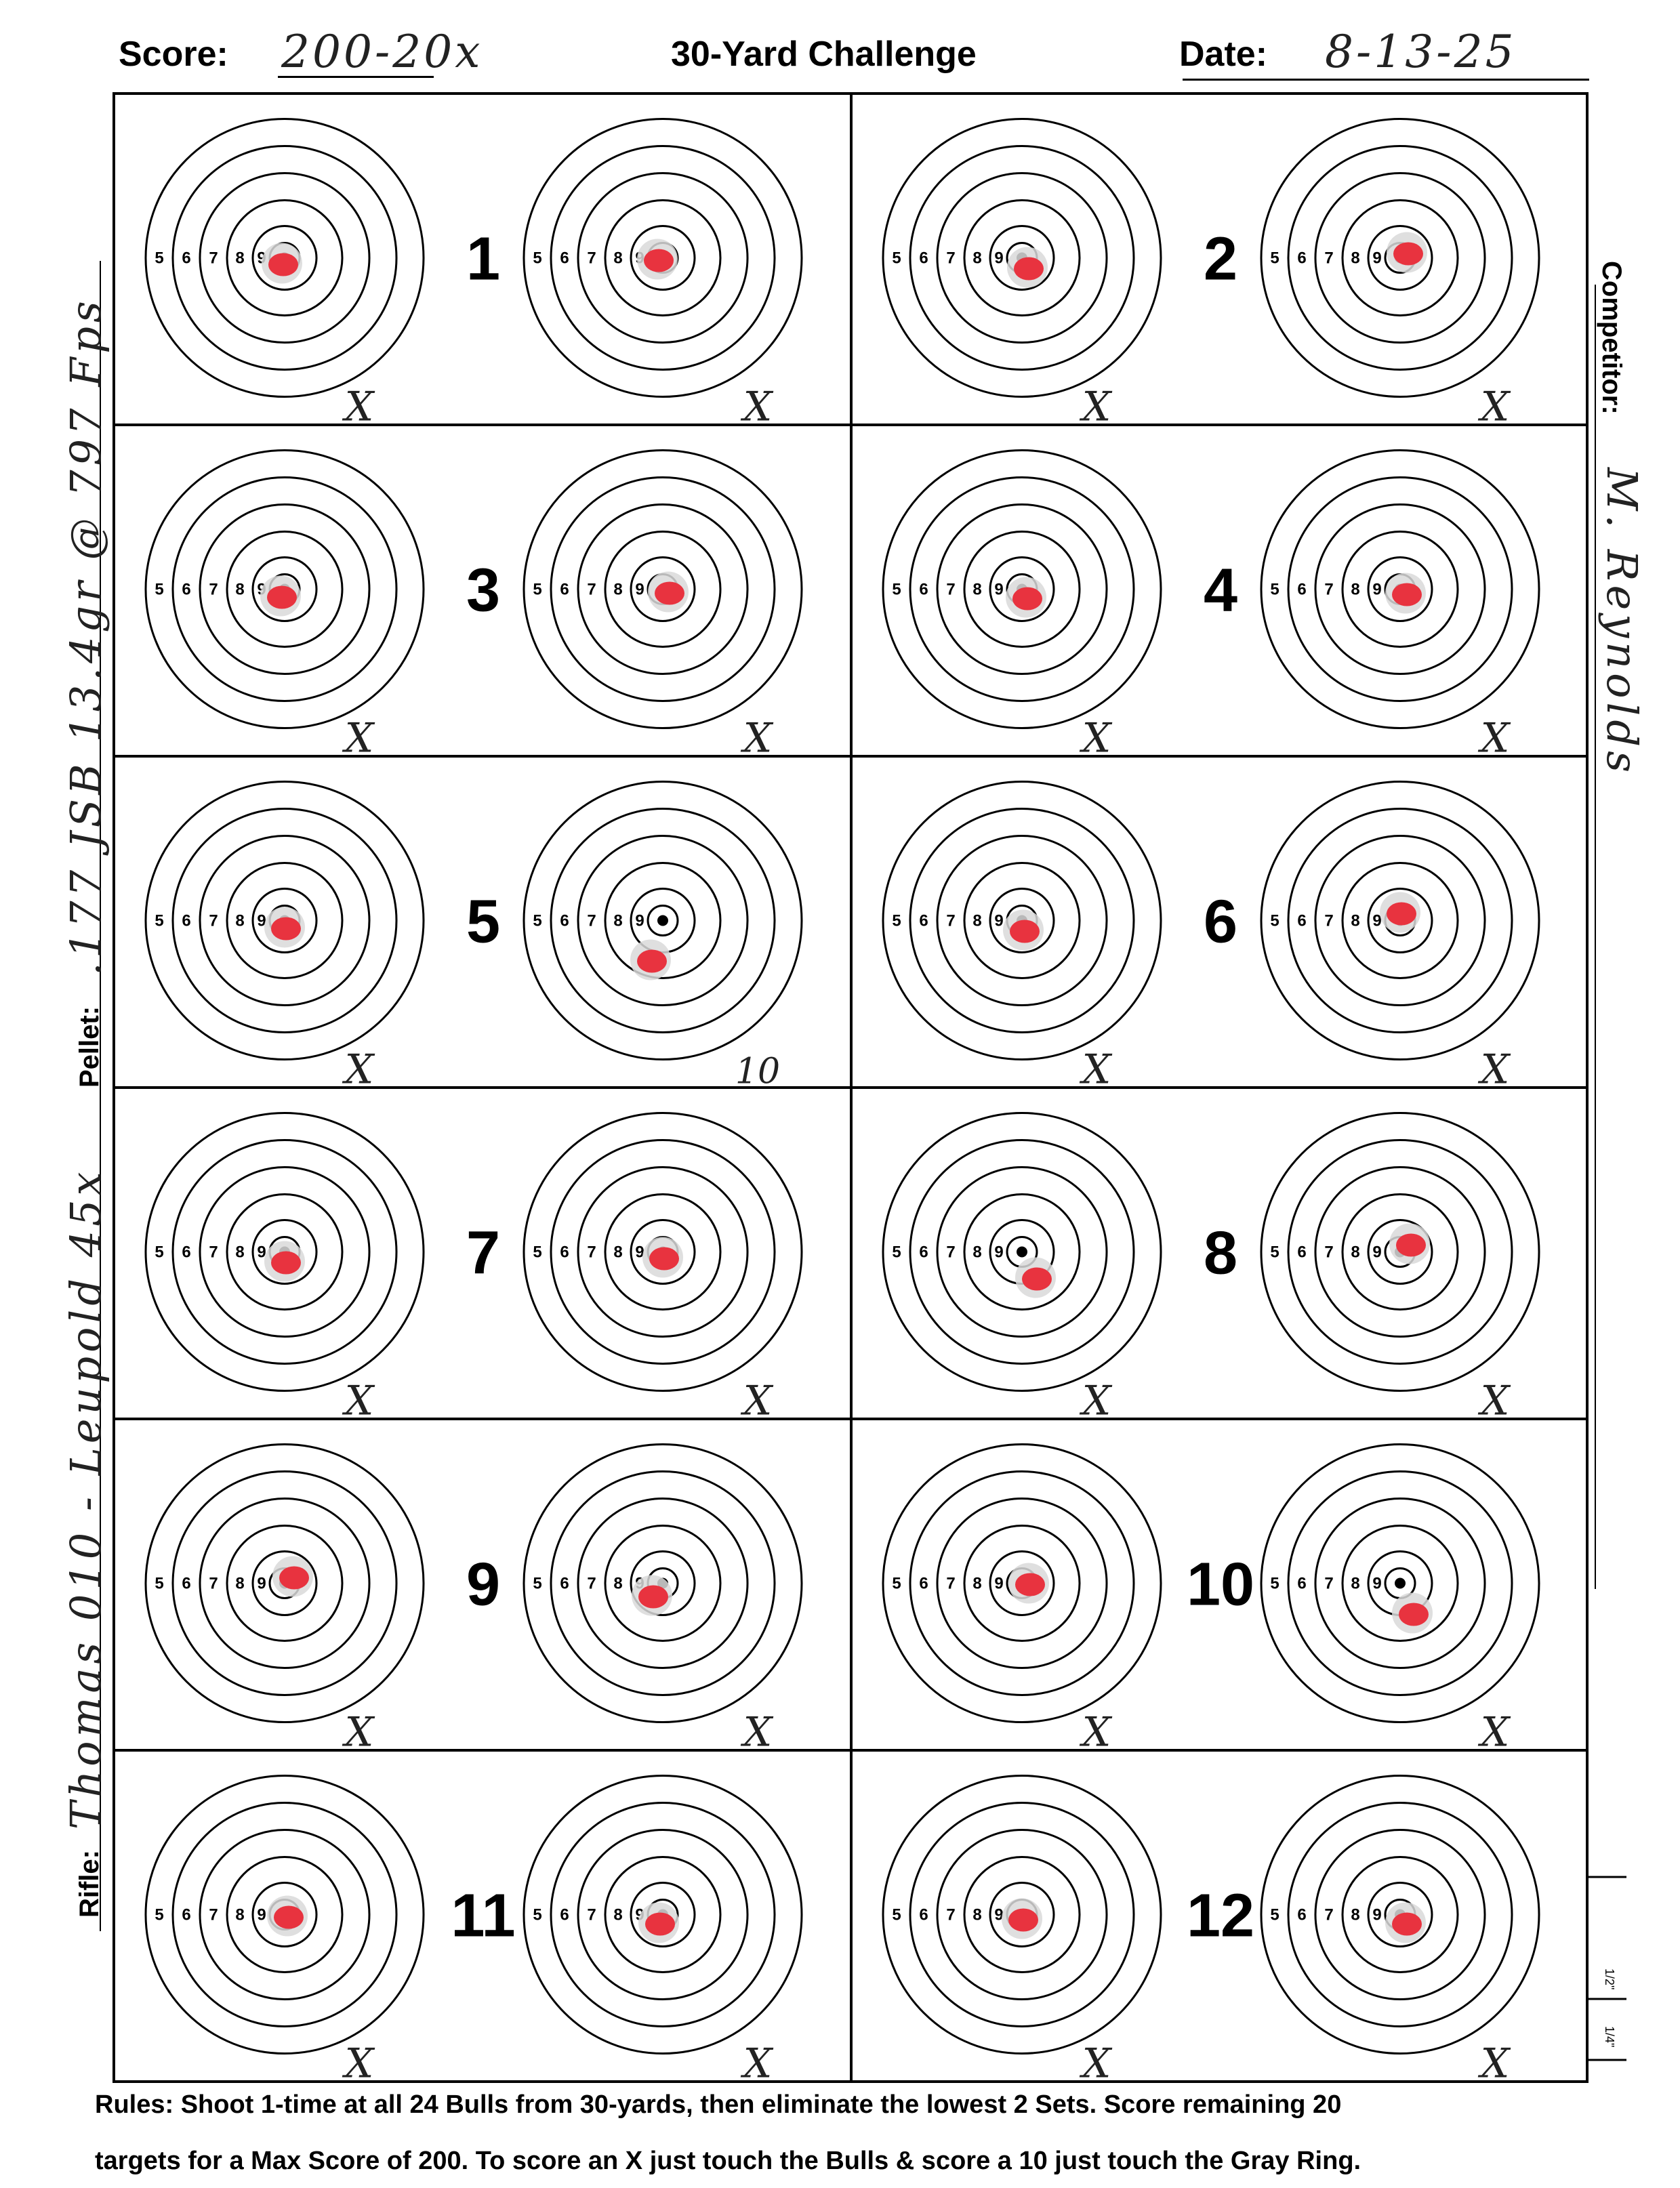 The image size is (1680, 2188). I want to click on set-number: 3, so click(483, 591).